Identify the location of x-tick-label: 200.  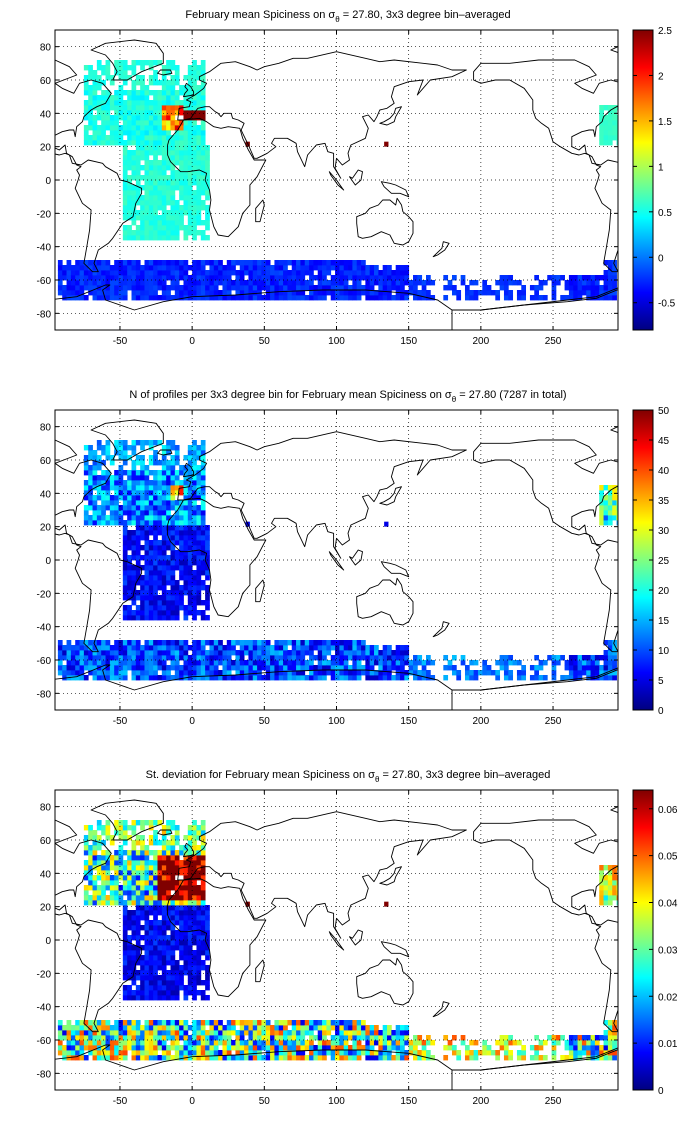
(481, 1101).